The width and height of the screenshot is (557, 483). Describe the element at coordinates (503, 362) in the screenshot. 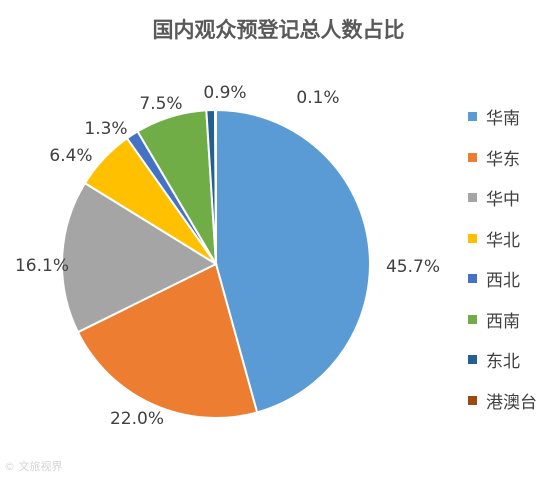

I see `legend-label: 东北` at that location.